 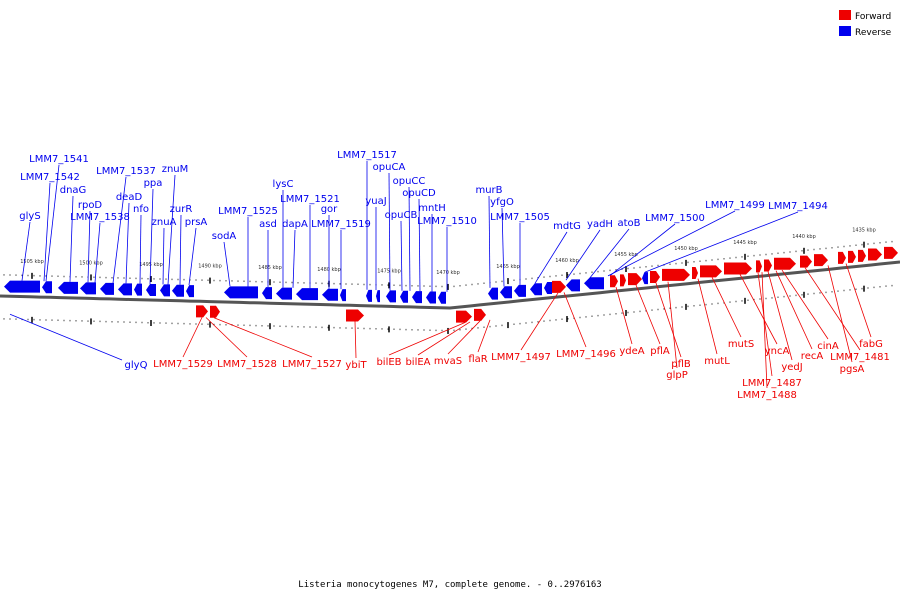 What do you see at coordinates (356, 365) in the screenshot?
I see `gene-label: ybiT` at bounding box center [356, 365].